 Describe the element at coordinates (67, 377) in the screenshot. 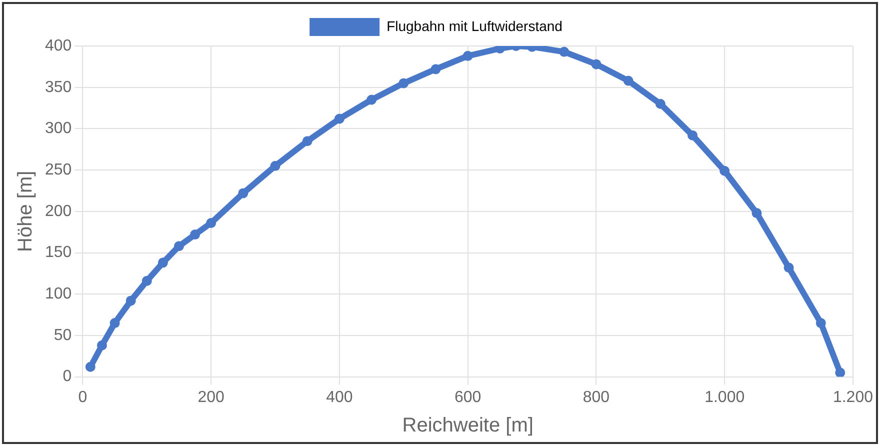

I see `y-tick-label: 0` at that location.